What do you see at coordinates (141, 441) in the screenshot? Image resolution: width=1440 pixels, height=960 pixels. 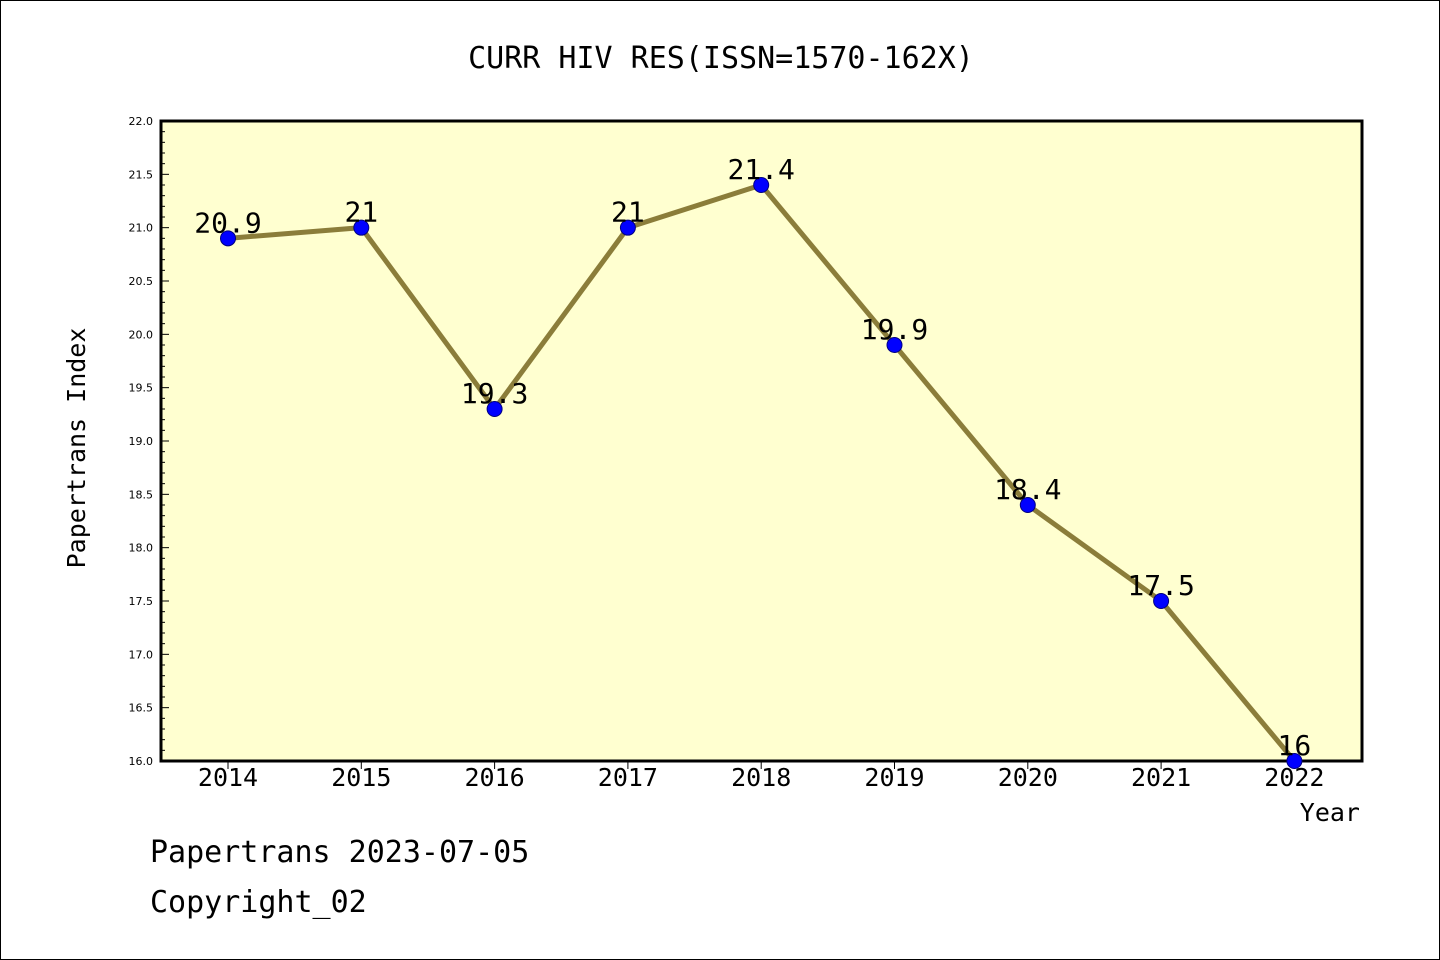 I see `y-tick-label: 19.0` at bounding box center [141, 441].